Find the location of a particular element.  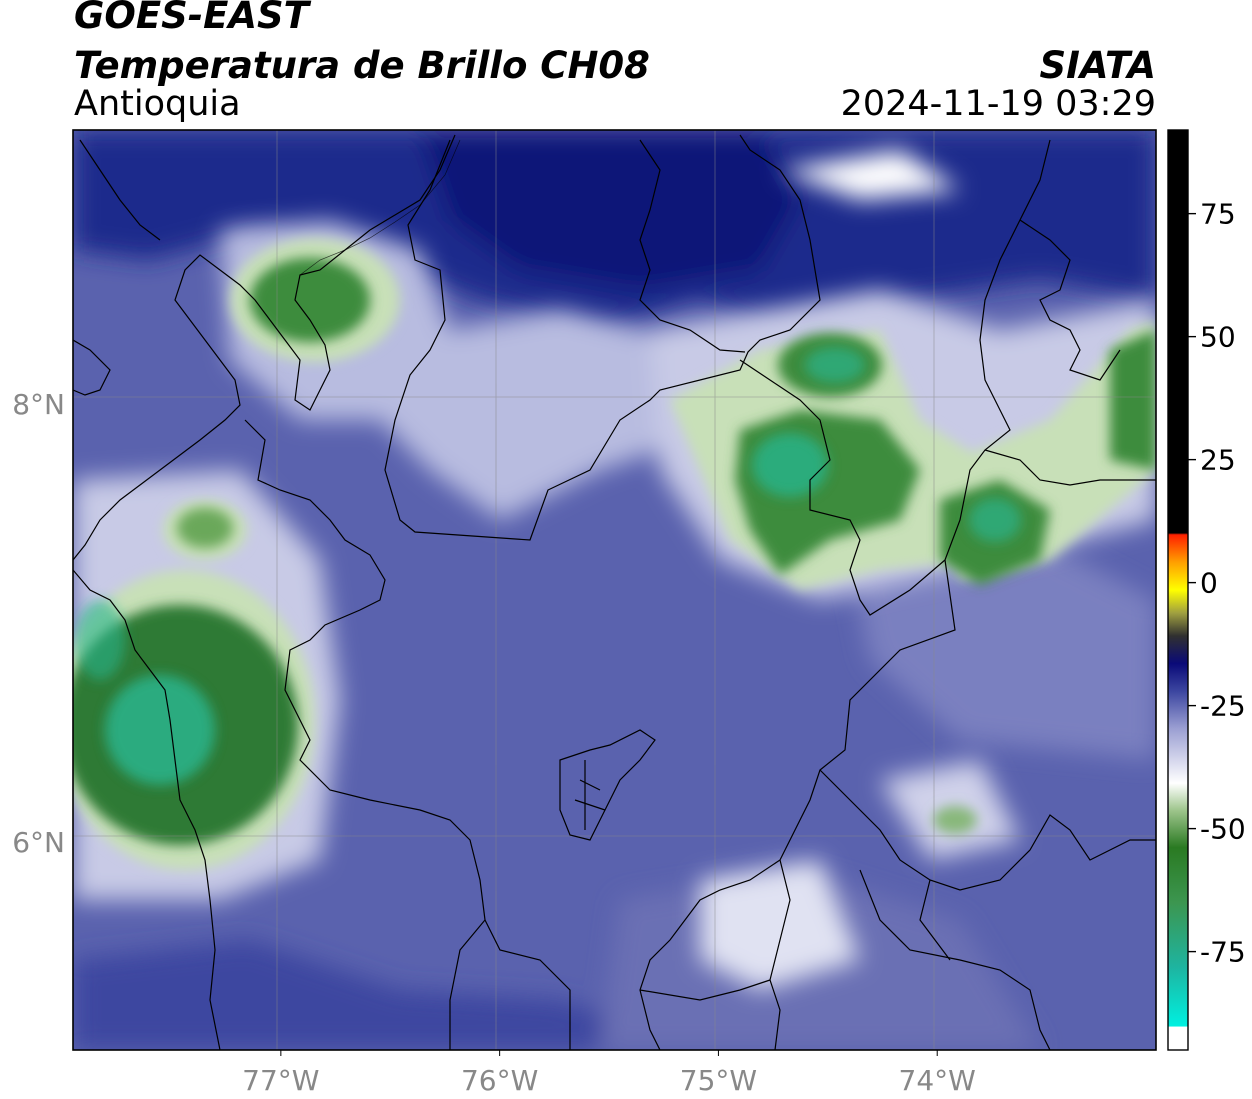

organization-label: SIATA is located at coordinates (1097, 65).